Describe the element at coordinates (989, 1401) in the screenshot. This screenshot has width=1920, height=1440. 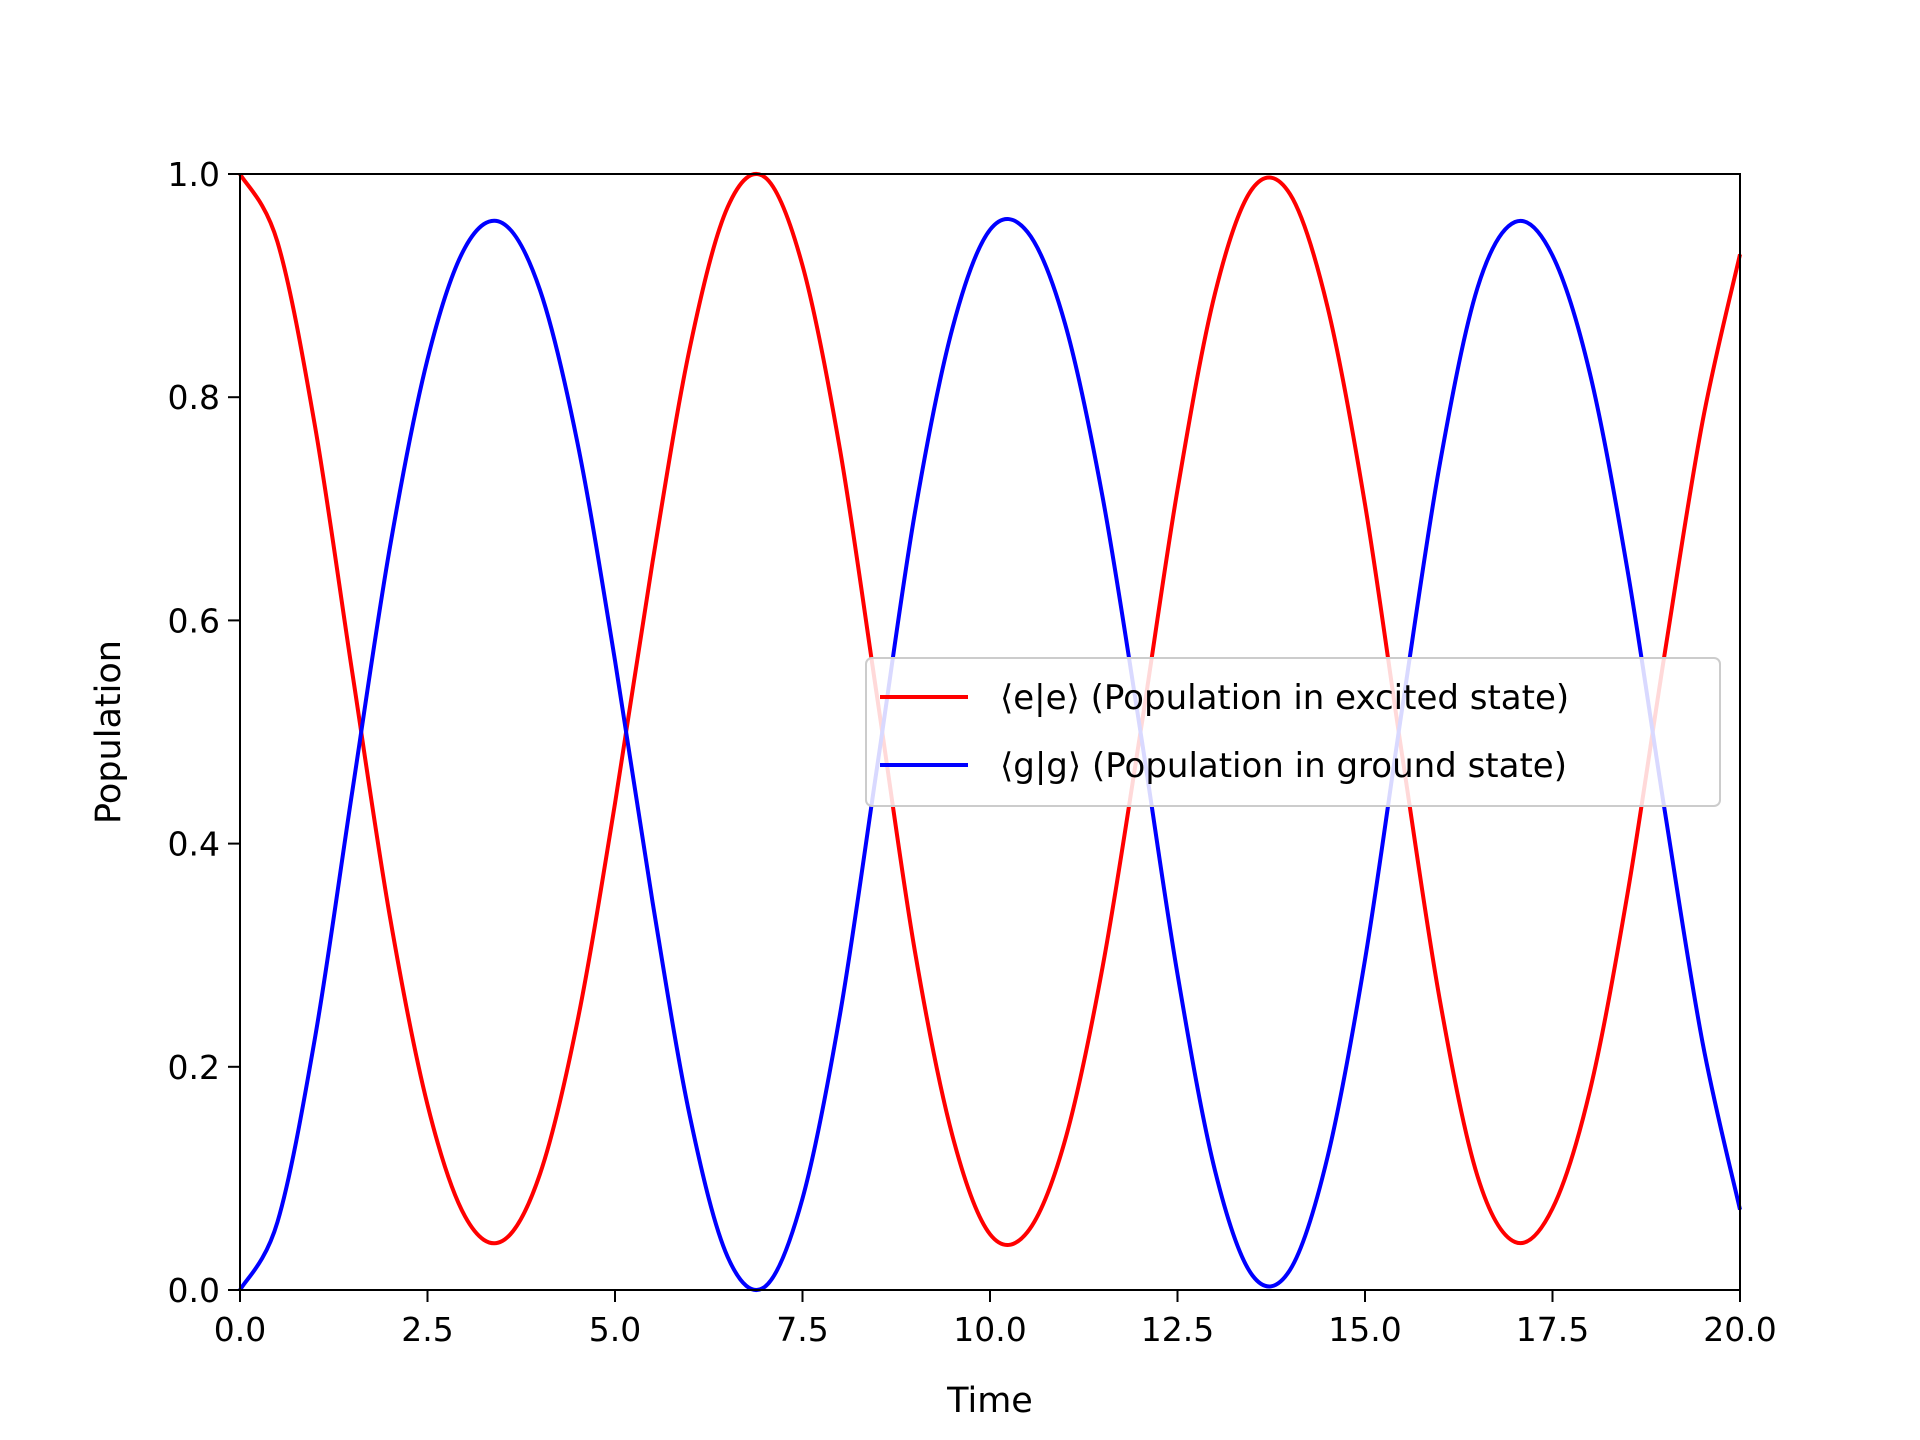
I see `x-axis-label: Time` at that location.